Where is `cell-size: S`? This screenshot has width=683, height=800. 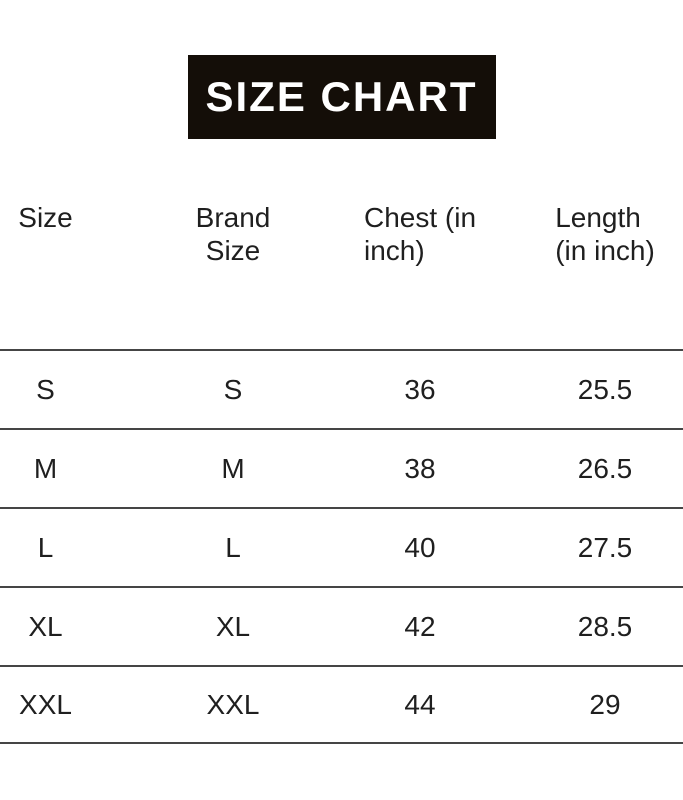
cell-size: S is located at coordinates (45, 389).